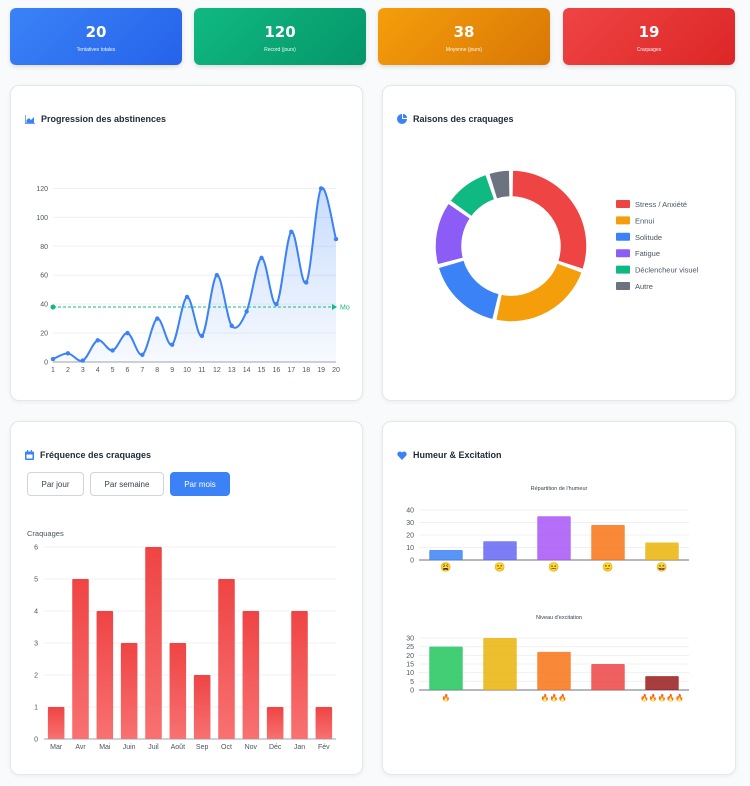 The height and width of the screenshot is (786, 750). Describe the element at coordinates (262, 370) in the screenshot. I see `x-tick-label: 15` at that location.